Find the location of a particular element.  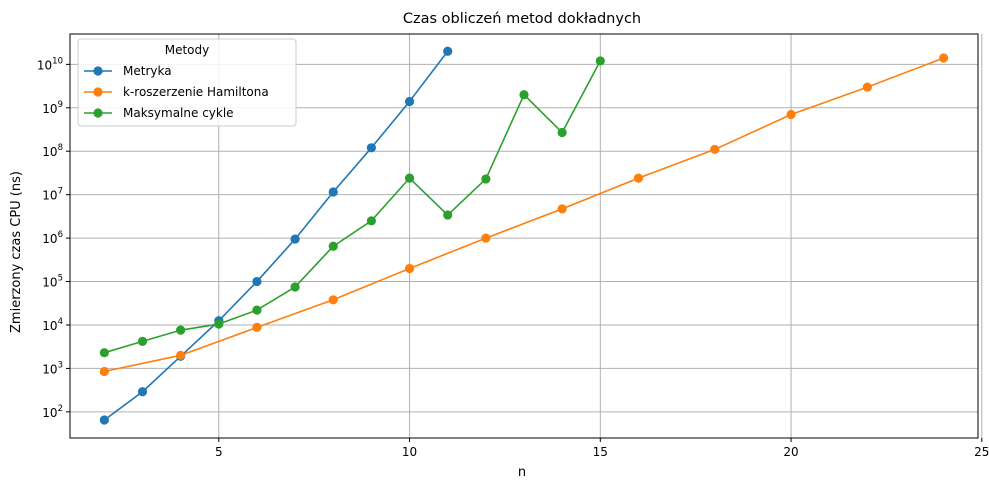

y-tick-label: 10⁵ is located at coordinates (52, 282).